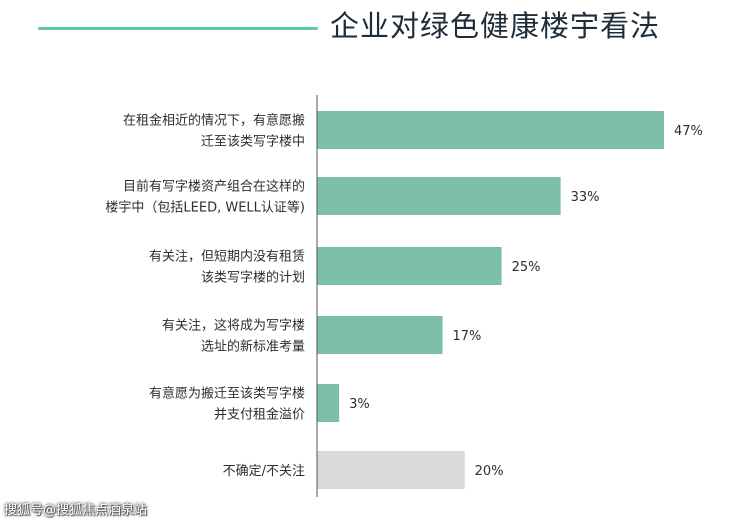 Image resolution: width=747 pixels, height=527 pixels. Describe the element at coordinates (259, 415) in the screenshot. I see `category-label-line: 并支付租金溢价` at that location.